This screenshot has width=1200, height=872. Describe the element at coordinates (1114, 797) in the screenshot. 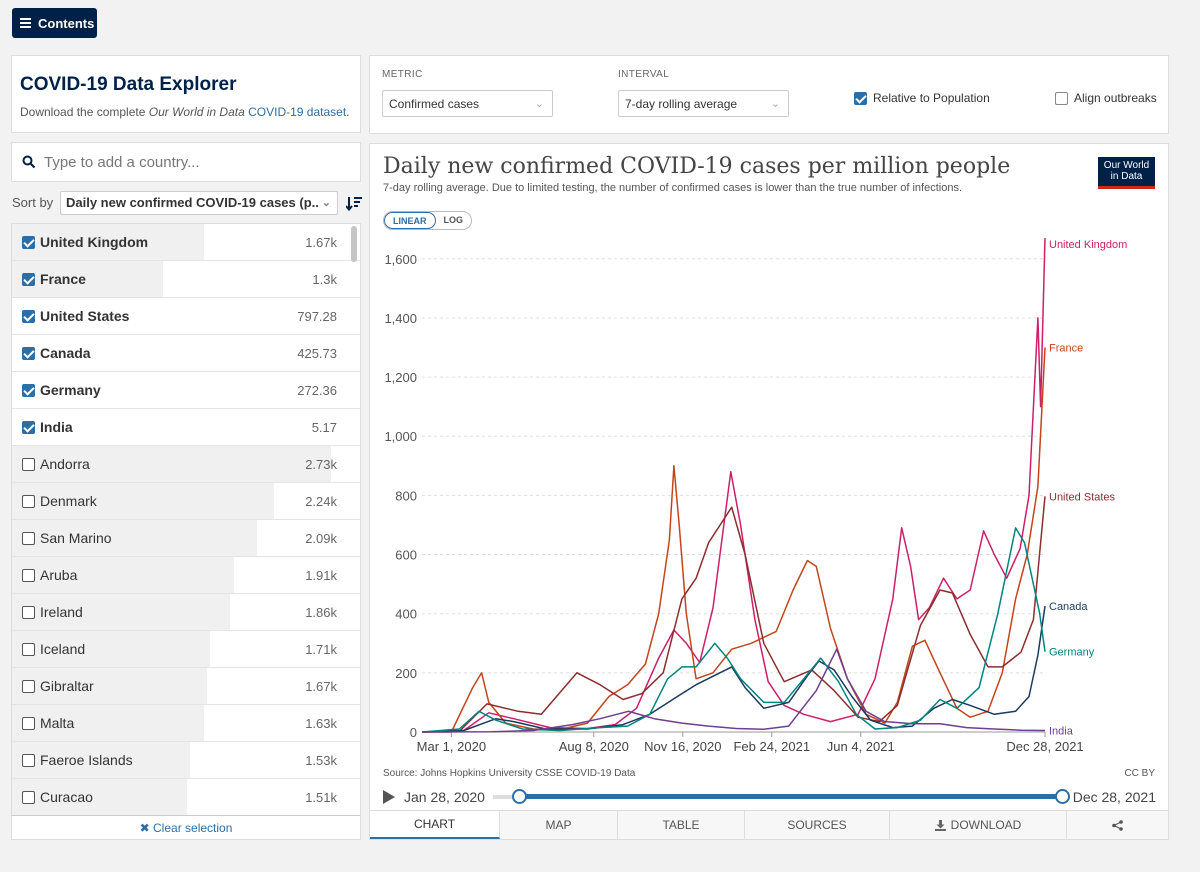

I see `timeline-end: Dec 28, 2021` at that location.